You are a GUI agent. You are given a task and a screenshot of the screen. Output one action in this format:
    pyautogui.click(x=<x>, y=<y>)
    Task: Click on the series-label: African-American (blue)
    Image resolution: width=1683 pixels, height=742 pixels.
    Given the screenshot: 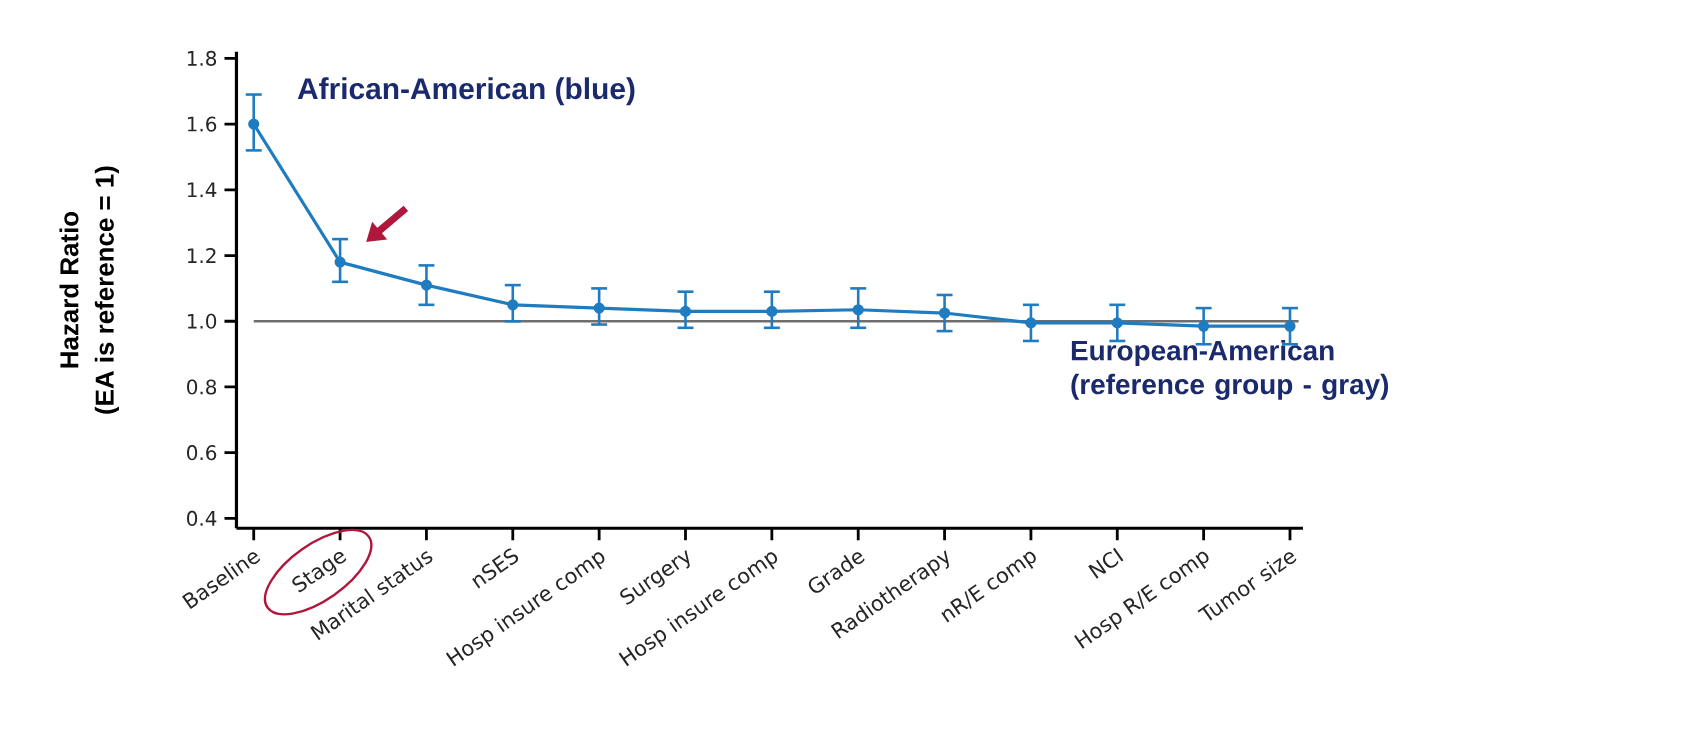 What is the action you would take?
    pyautogui.click(x=466, y=91)
    